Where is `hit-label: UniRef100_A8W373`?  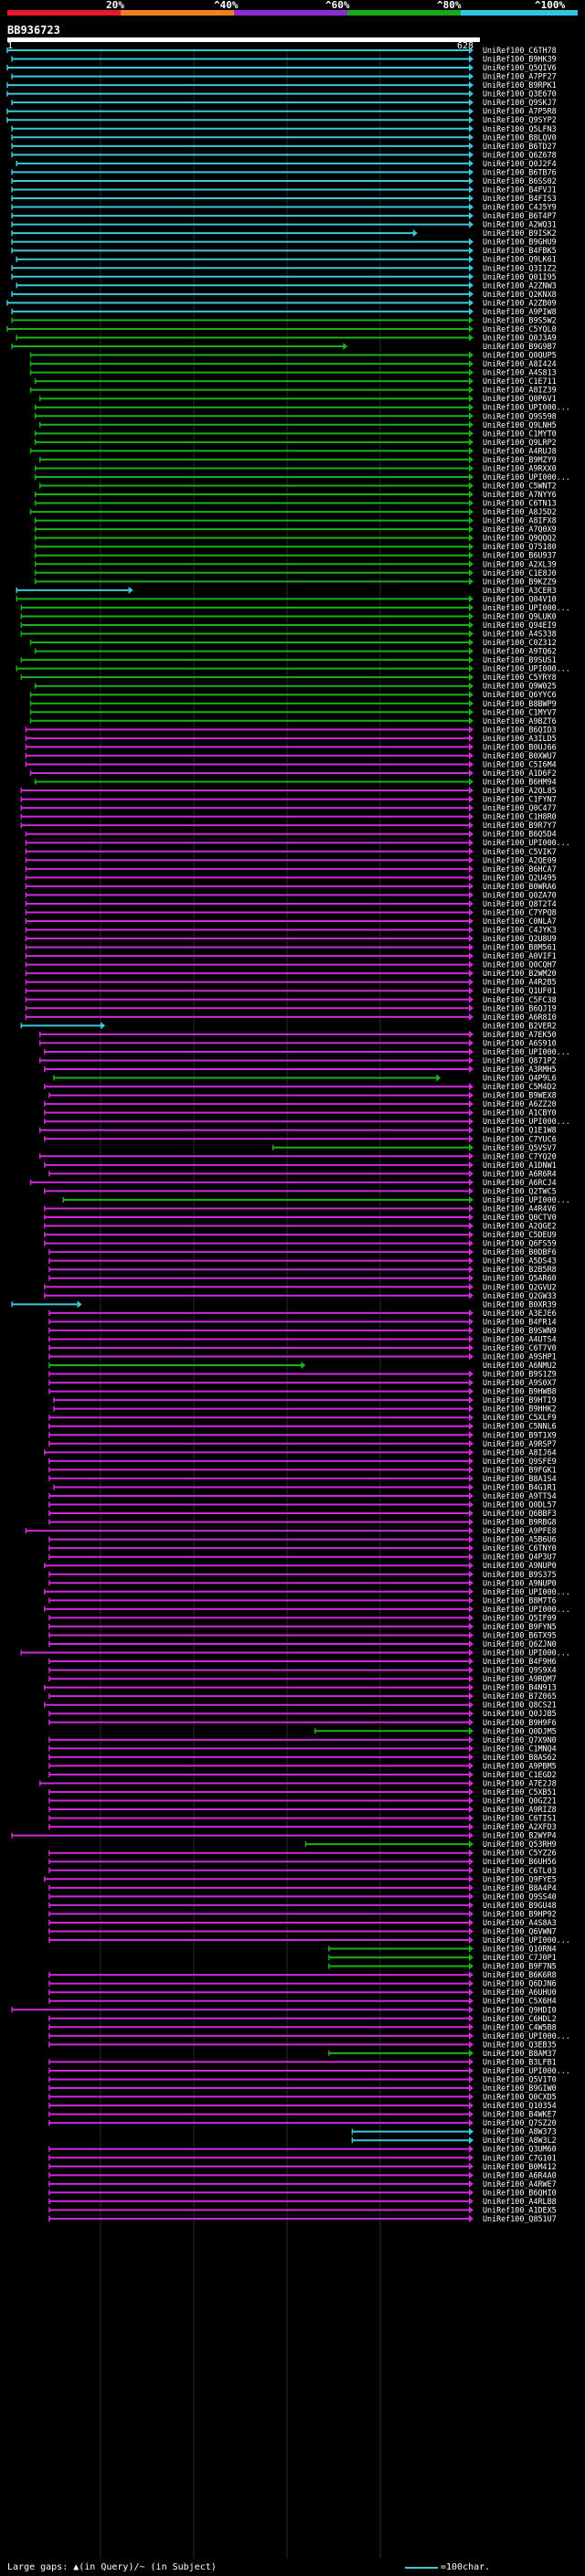 hit-label: UniRef100_A8W373 is located at coordinates (520, 2131).